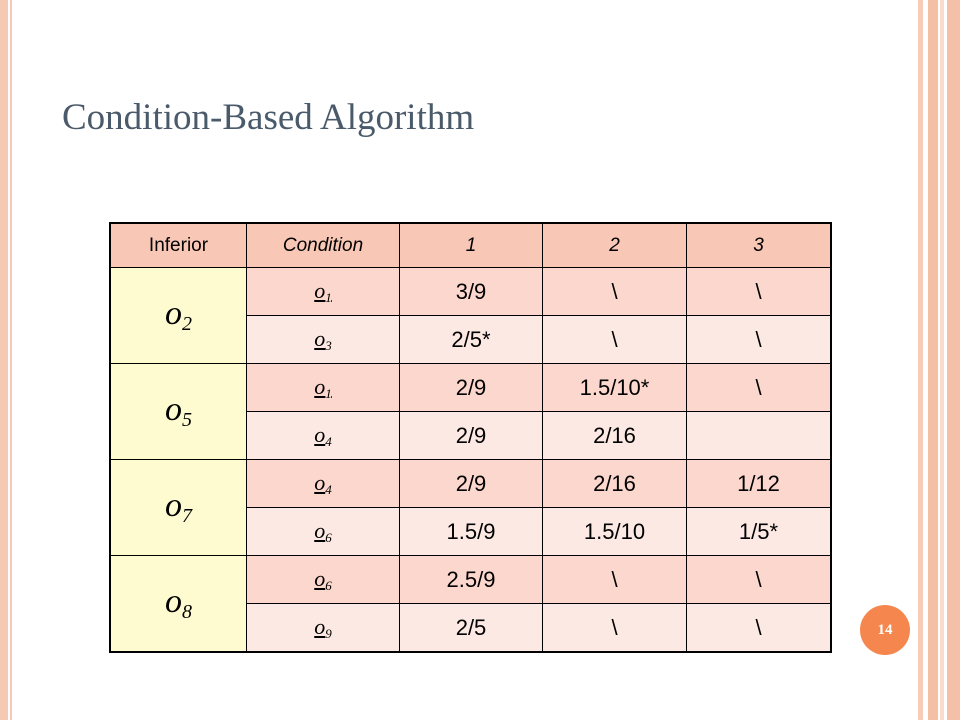 This screenshot has width=960, height=720. What do you see at coordinates (178, 315) in the screenshot?
I see `inferior-cell: o2` at bounding box center [178, 315].